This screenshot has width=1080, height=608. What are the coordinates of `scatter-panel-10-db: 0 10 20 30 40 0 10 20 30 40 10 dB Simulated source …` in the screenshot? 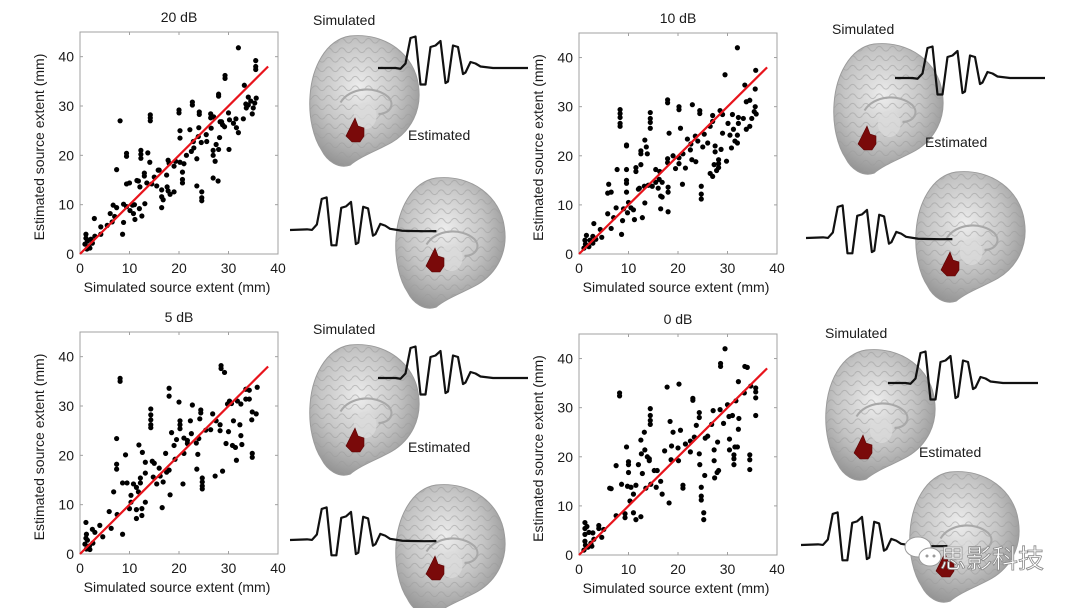 It's located at (657, 152).